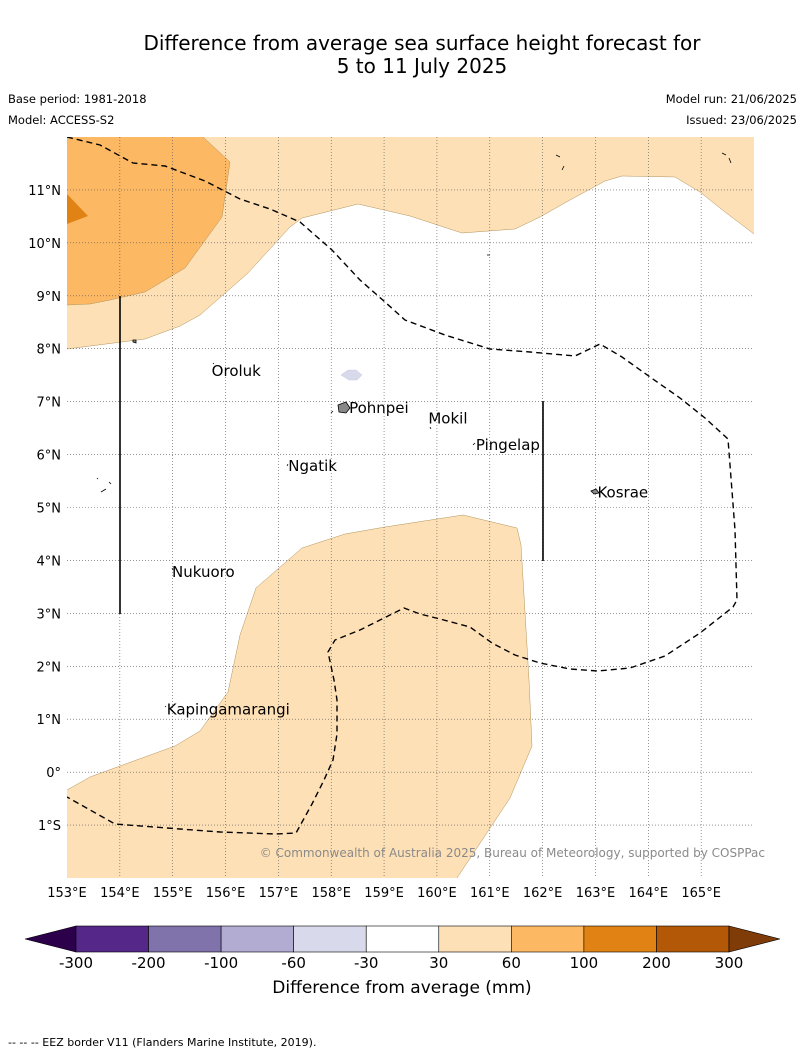 This screenshot has height=1058, width=804. What do you see at coordinates (344, 407) in the screenshot?
I see `pohnpei-island` at bounding box center [344, 407].